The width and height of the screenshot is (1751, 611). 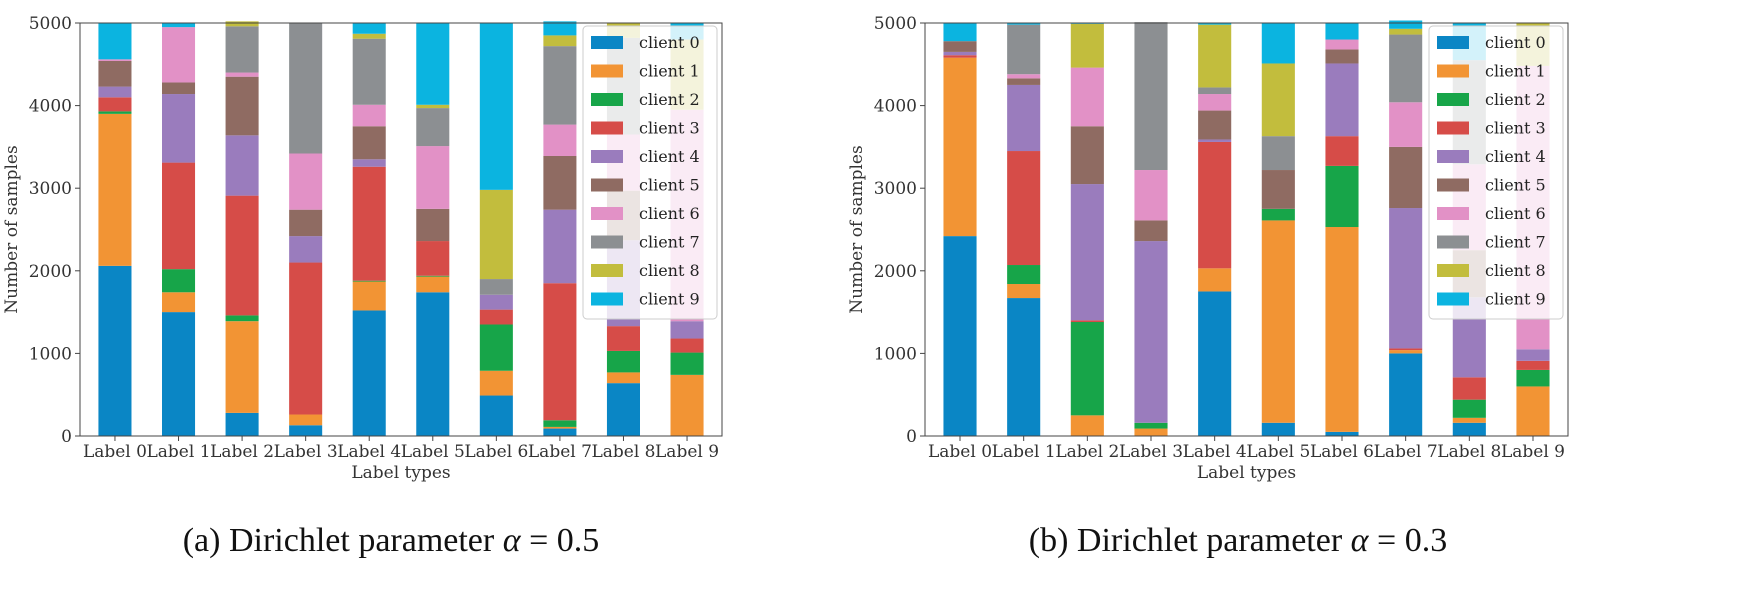 I want to click on x-tick-label: Label 9, so click(x=687, y=452).